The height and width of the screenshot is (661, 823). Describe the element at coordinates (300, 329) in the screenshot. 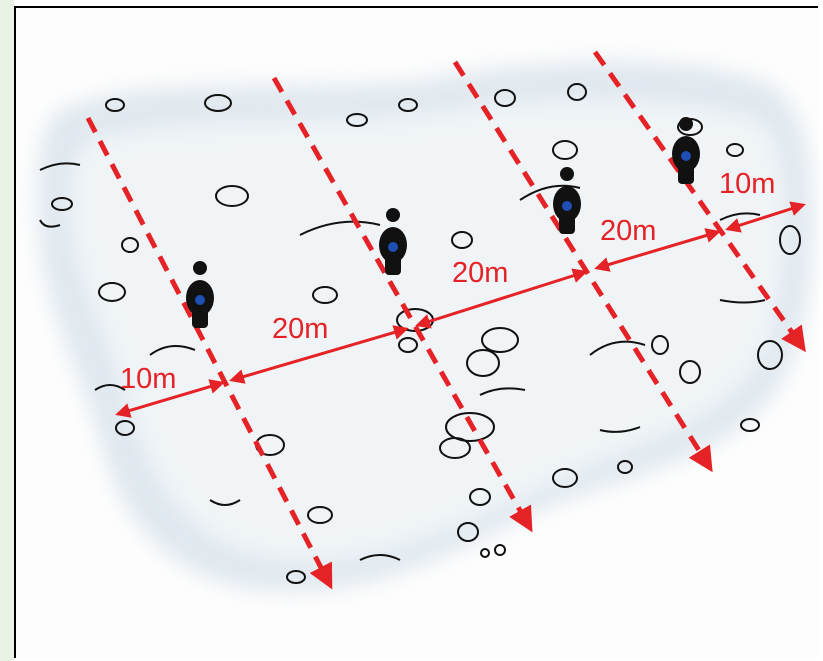

I see `label-gap-1: 20m` at that location.